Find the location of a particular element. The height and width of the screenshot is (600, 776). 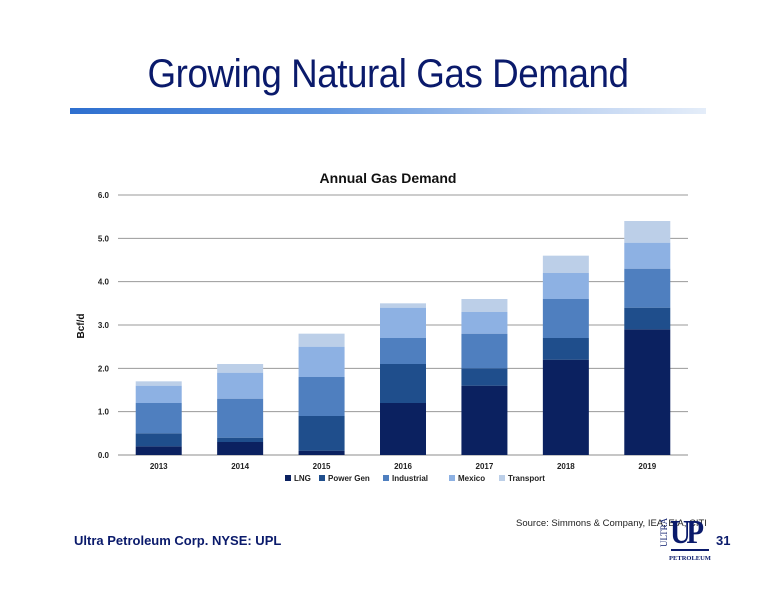

x-tick-label: 2017 is located at coordinates (485, 466).